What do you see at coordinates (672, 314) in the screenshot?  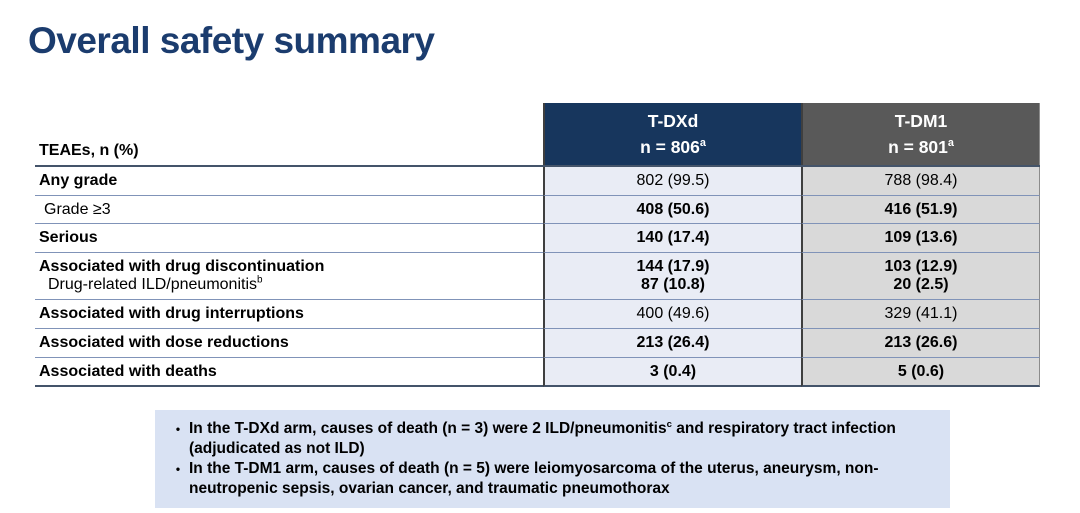 I see `tdxd-value: 400 (49.6)` at bounding box center [672, 314].